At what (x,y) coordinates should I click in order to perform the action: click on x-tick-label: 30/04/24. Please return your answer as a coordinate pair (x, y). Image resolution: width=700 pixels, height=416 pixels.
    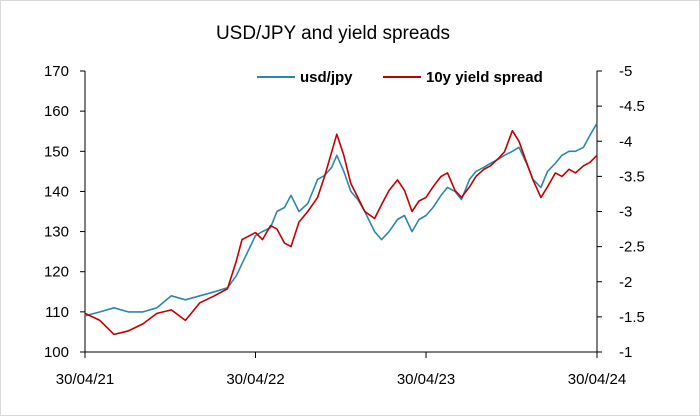
    Looking at the image, I should click on (597, 379).